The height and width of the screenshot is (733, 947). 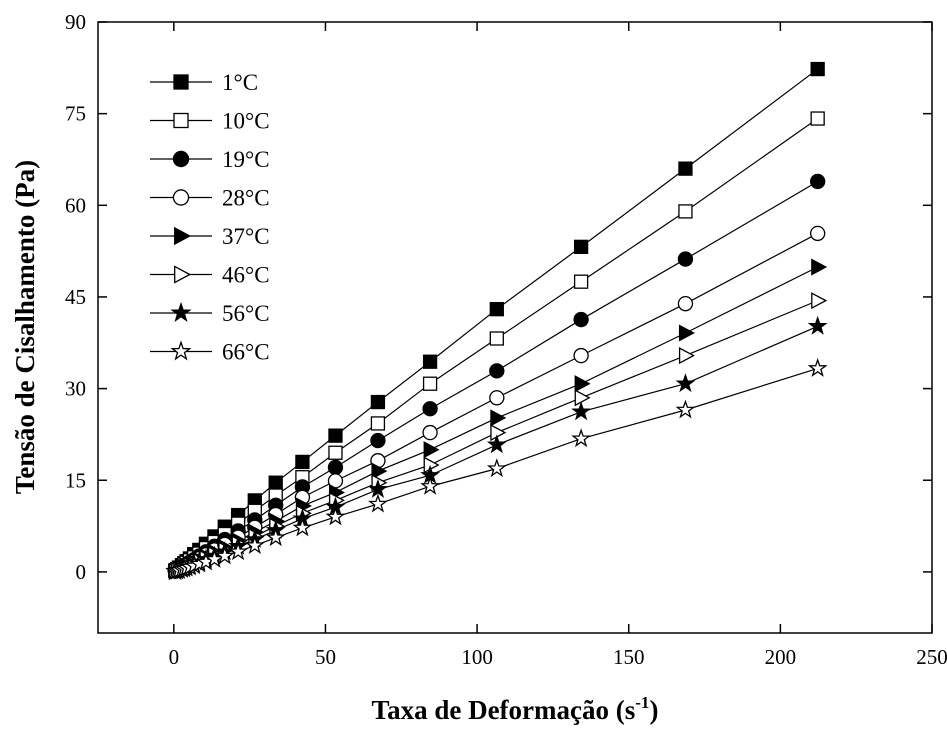 I want to click on legend-label: 19°C, so click(x=246, y=159).